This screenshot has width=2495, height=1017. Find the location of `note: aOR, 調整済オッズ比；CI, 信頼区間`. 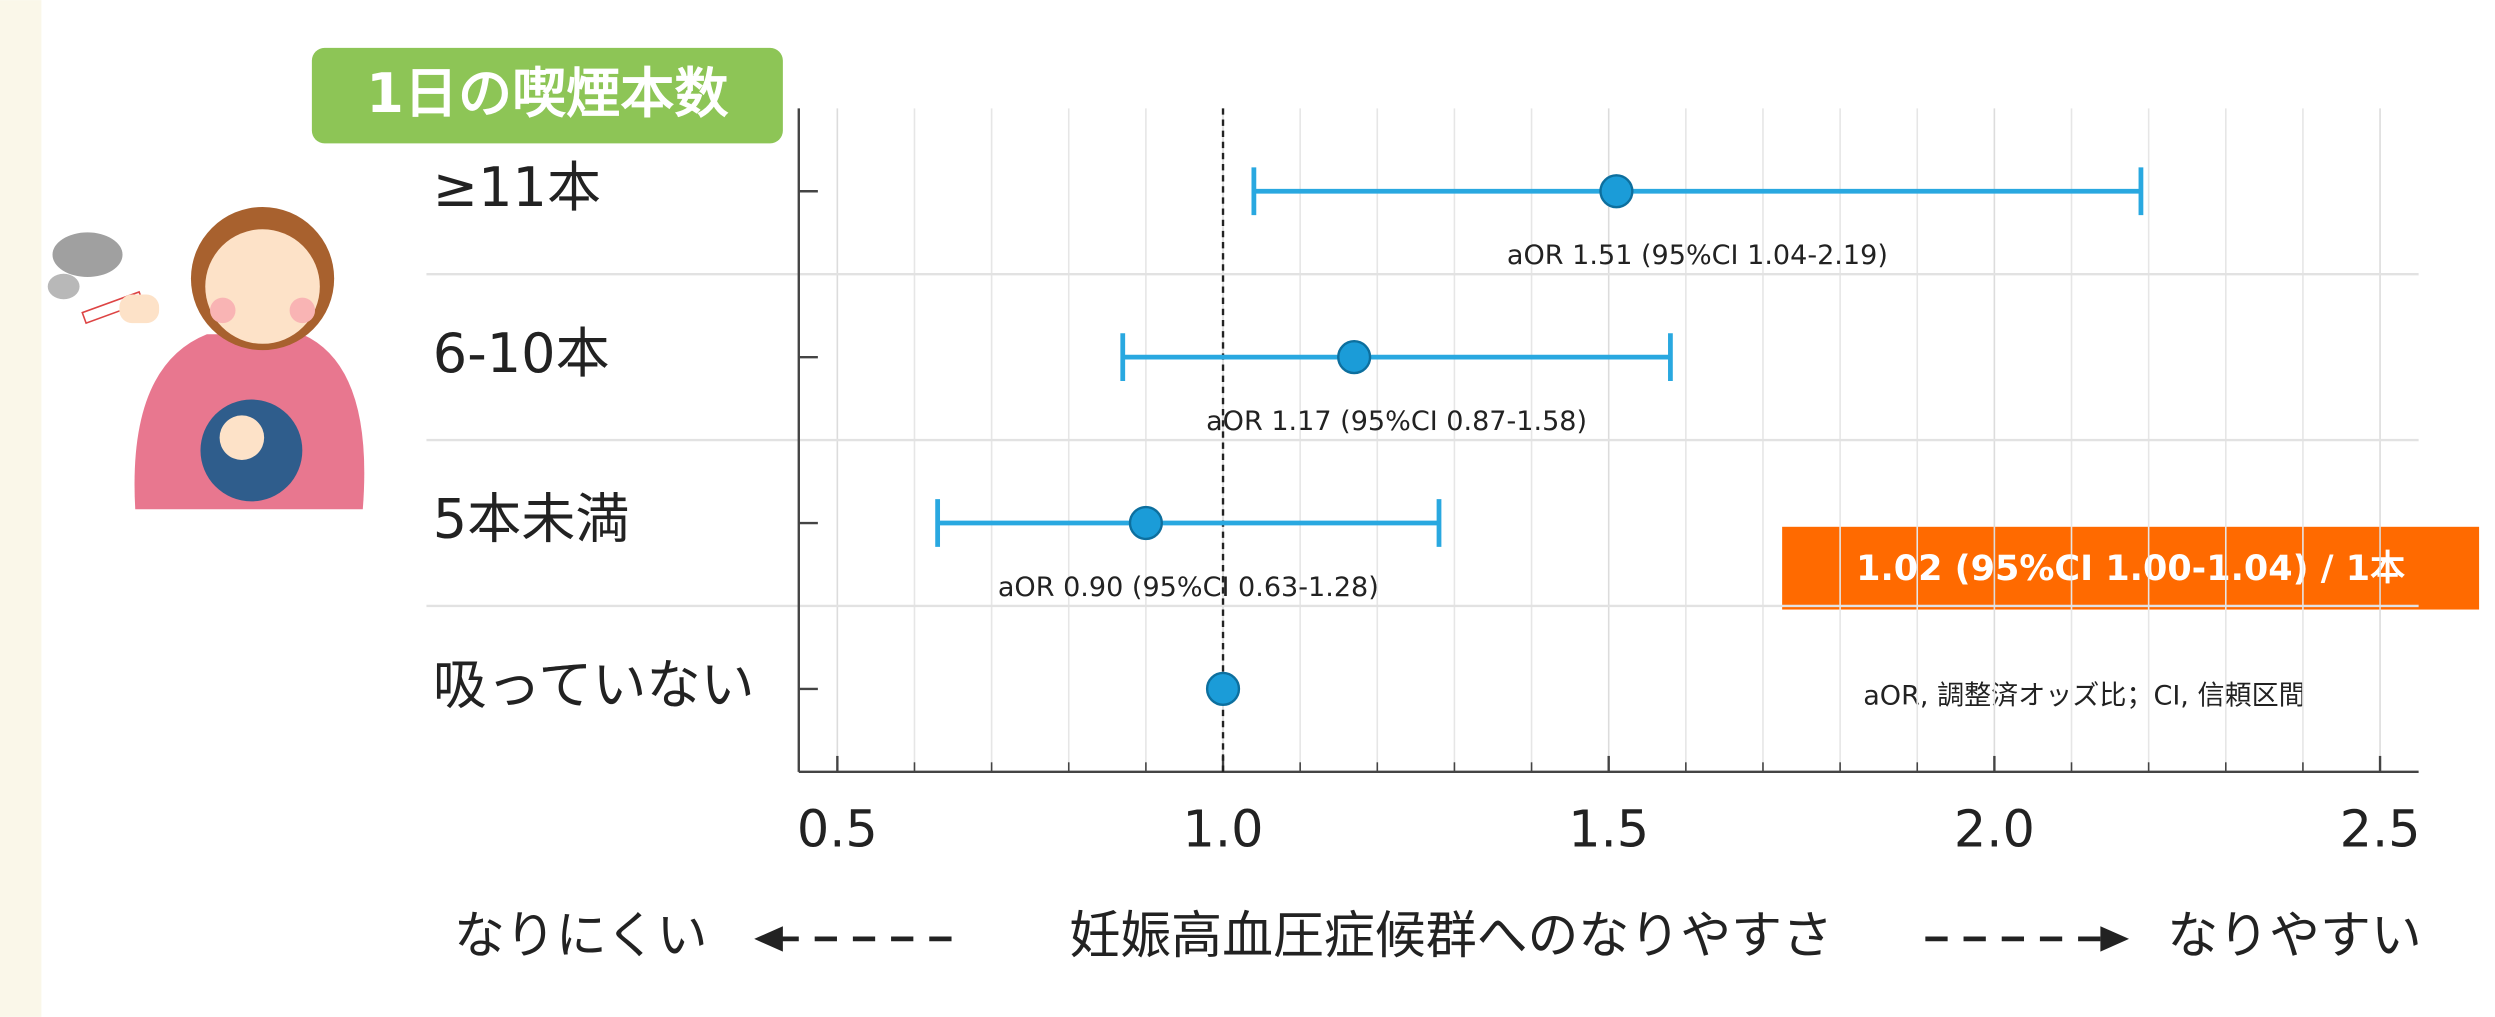

note: aOR, 調整済オッズ比；CI, 信頼区間 is located at coordinates (2084, 696).